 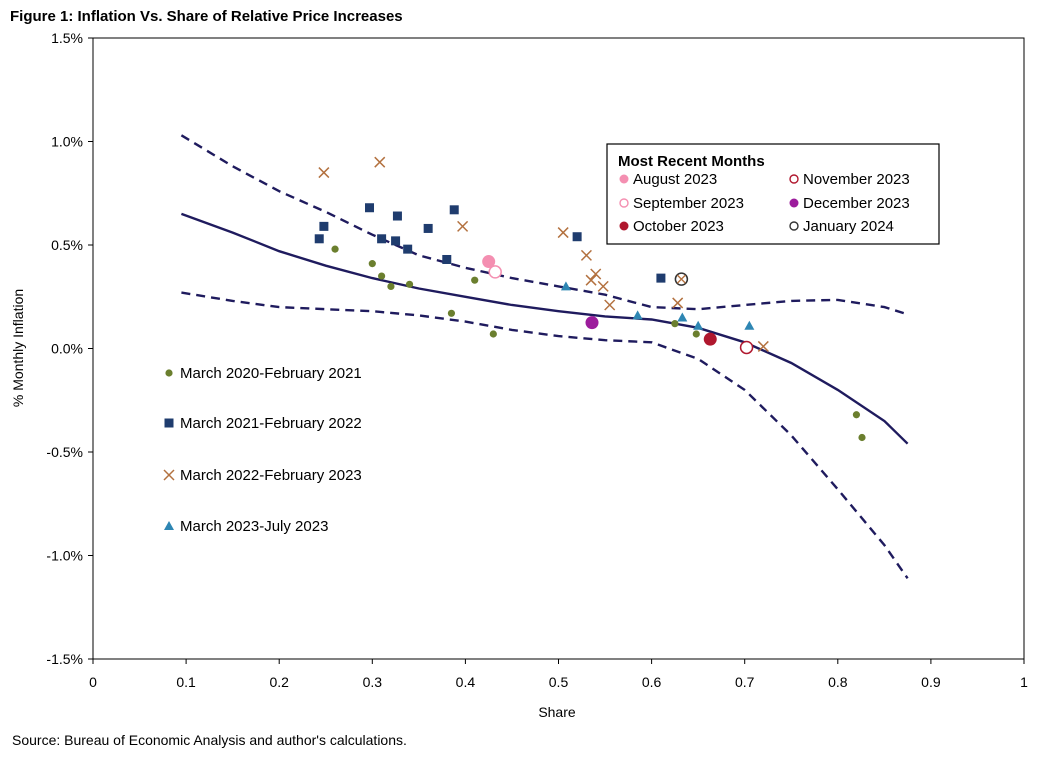 I want to click on series-legend-label: March 2021-February 2022, so click(x=271, y=423).